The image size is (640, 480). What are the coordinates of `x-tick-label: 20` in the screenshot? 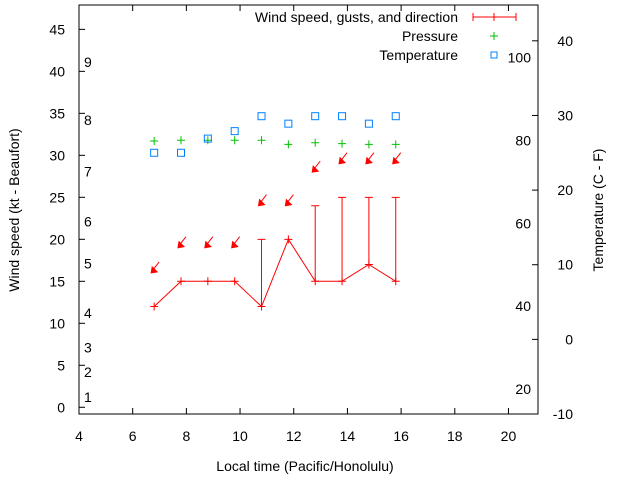 It's located at (509, 436).